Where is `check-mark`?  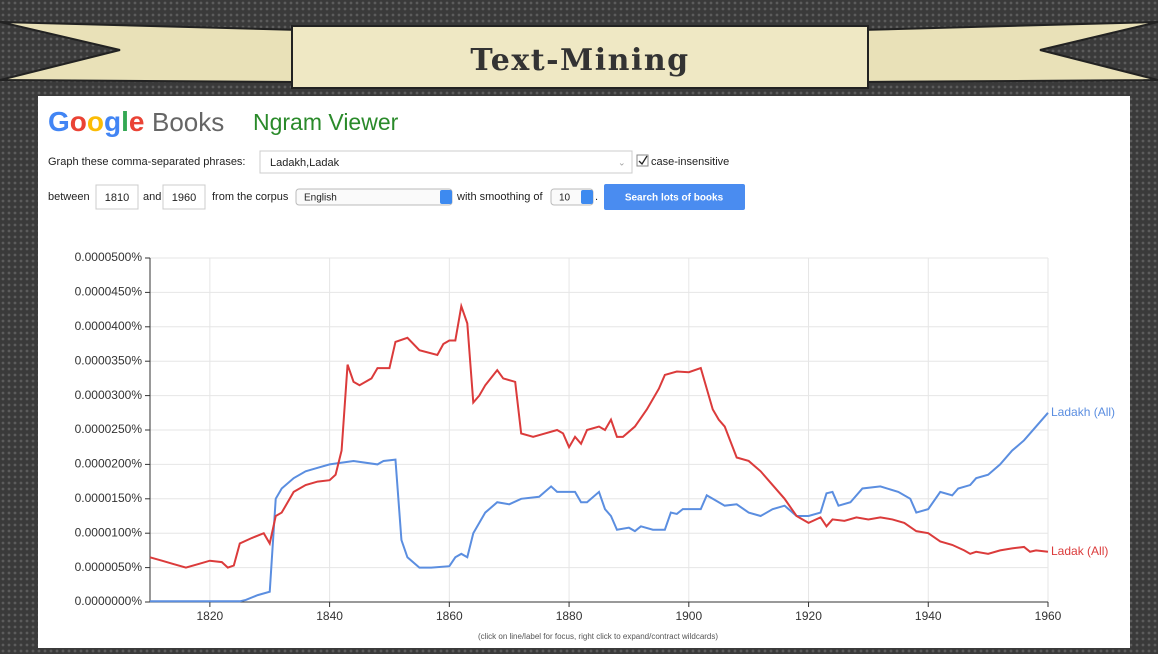
check-mark is located at coordinates (643, 160).